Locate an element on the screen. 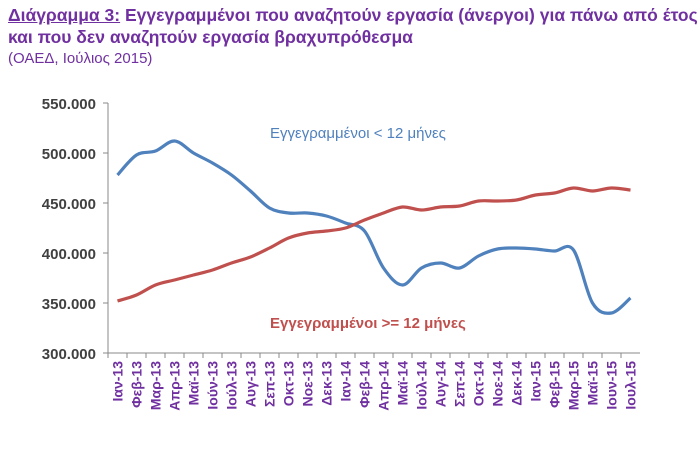 The width and height of the screenshot is (700, 450). x-tick-label: Ιούλ-14 is located at coordinates (422, 385).